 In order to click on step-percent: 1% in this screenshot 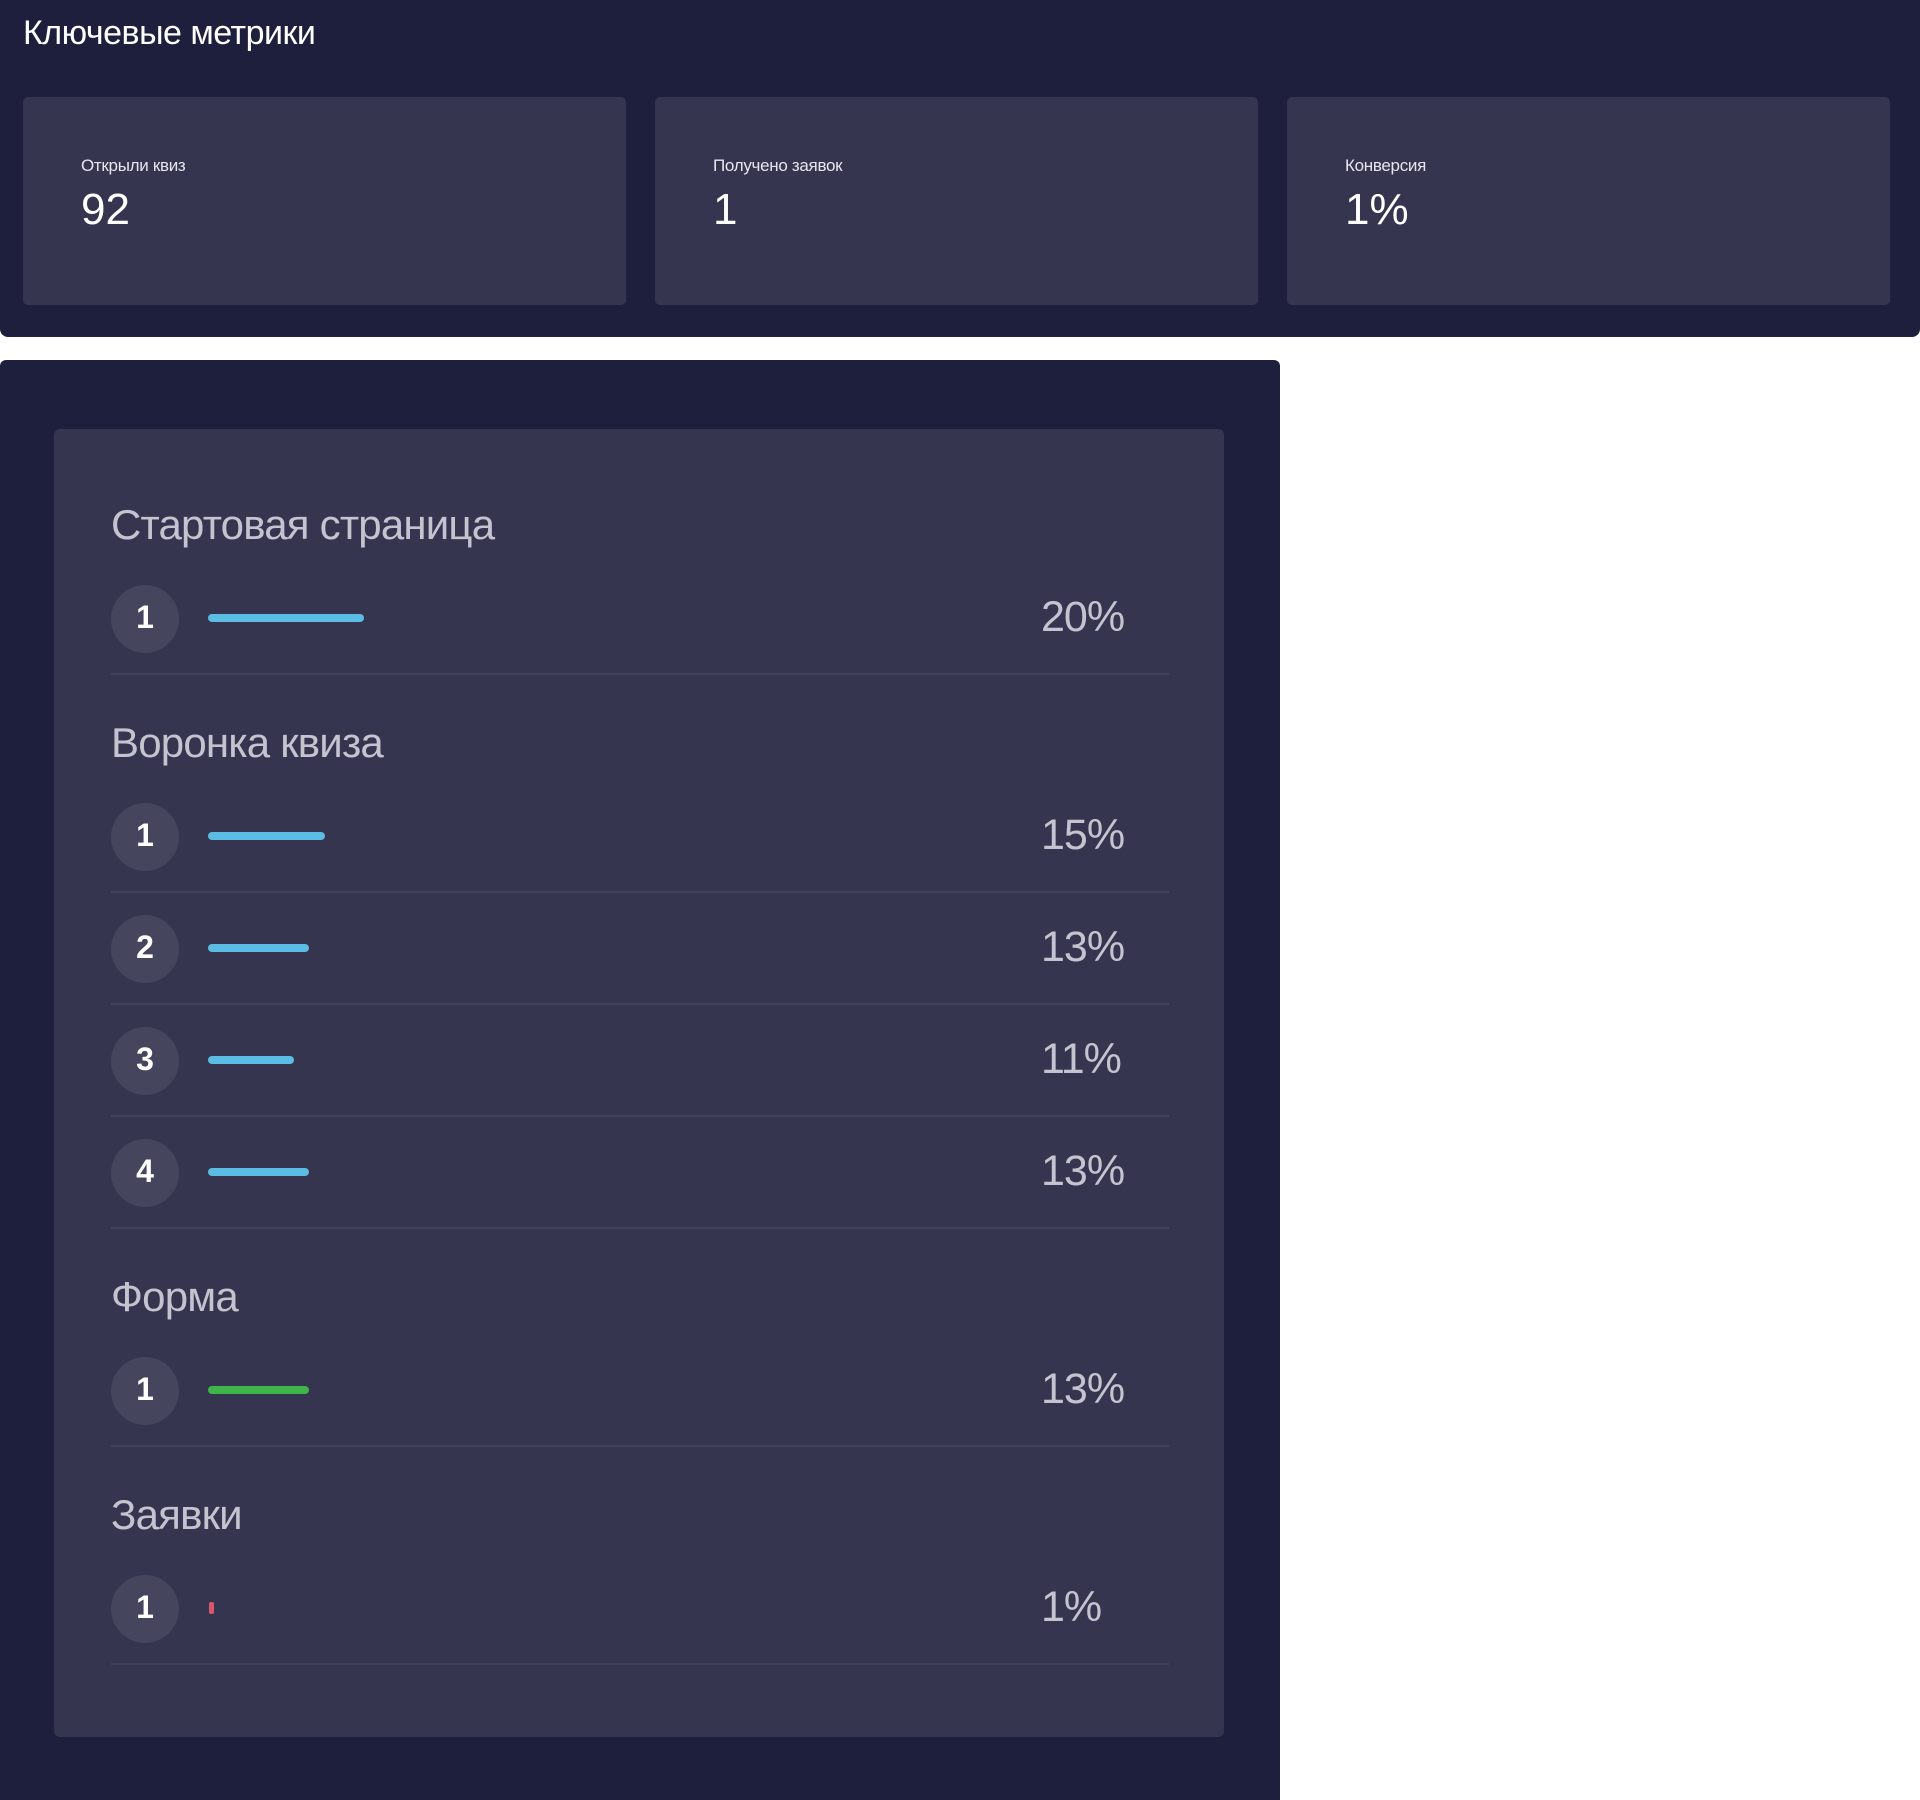, I will do `click(1071, 1607)`.